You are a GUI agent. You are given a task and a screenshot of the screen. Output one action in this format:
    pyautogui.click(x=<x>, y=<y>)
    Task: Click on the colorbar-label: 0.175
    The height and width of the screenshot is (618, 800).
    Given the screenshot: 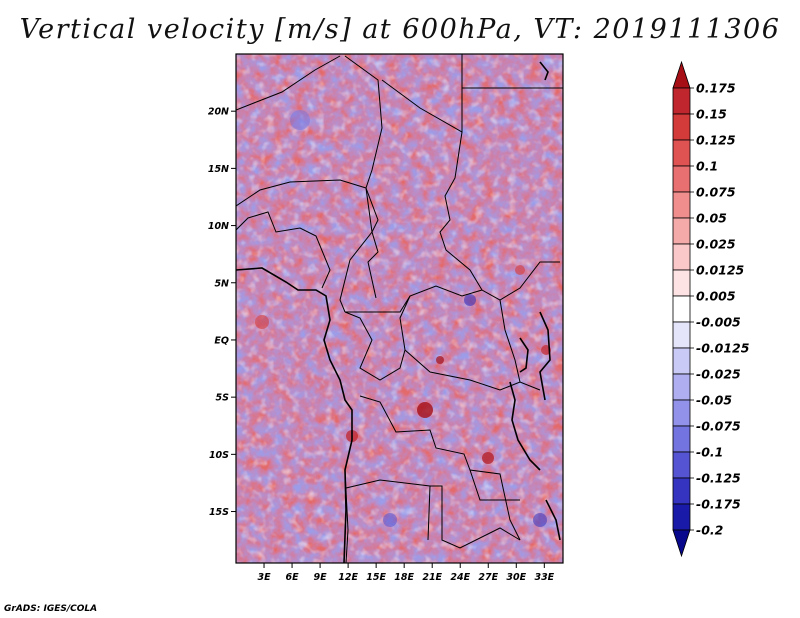 What is the action you would take?
    pyautogui.click(x=716, y=88)
    